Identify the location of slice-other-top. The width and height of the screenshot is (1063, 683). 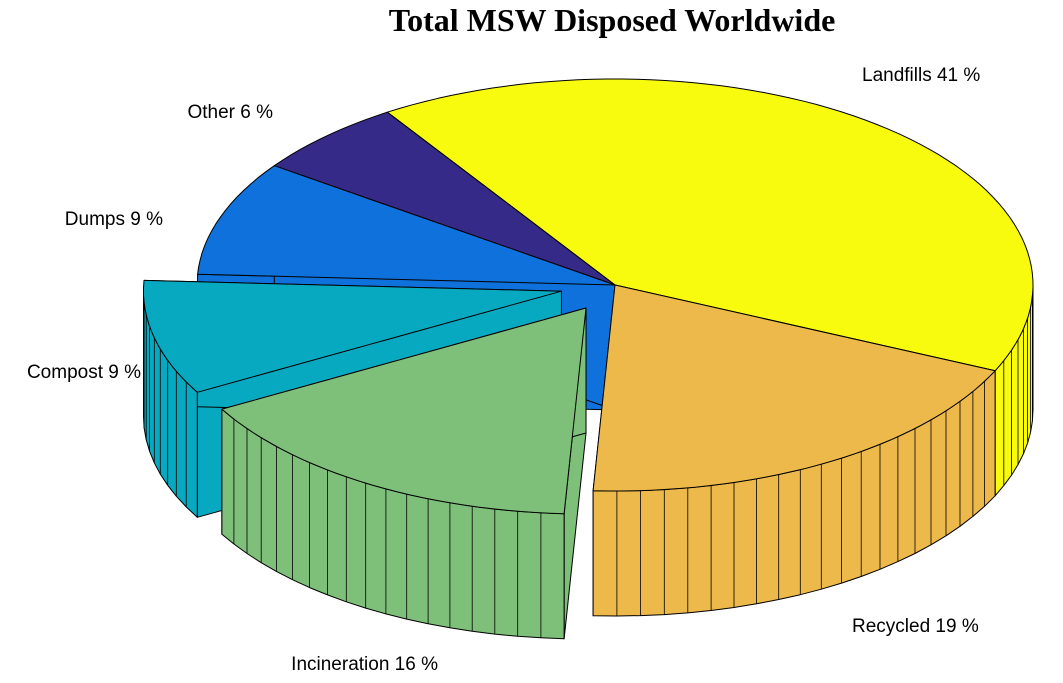
(444, 198).